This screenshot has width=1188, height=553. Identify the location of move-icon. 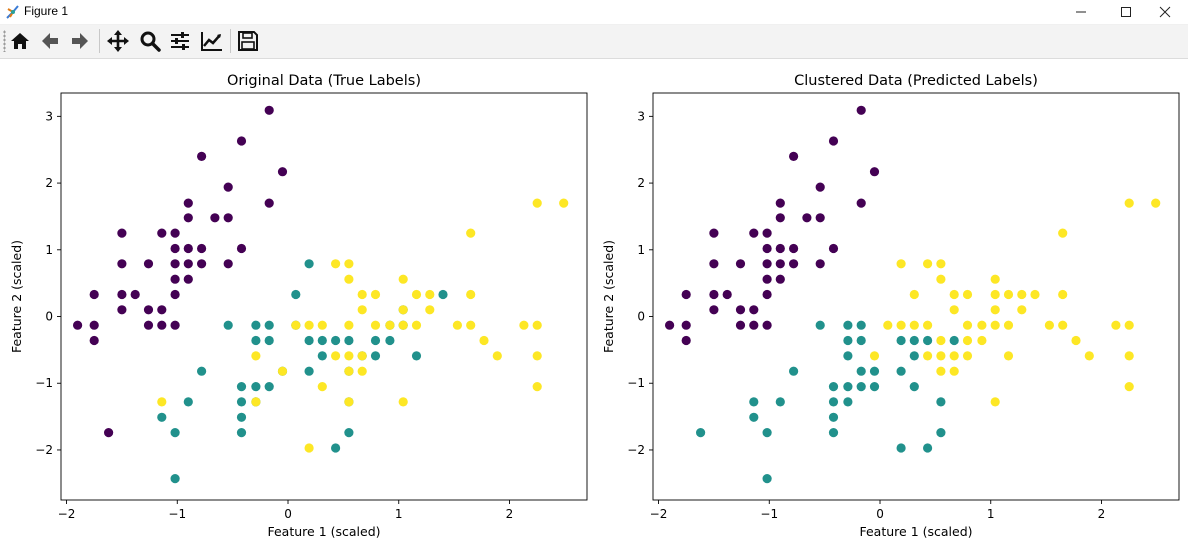
(118, 41).